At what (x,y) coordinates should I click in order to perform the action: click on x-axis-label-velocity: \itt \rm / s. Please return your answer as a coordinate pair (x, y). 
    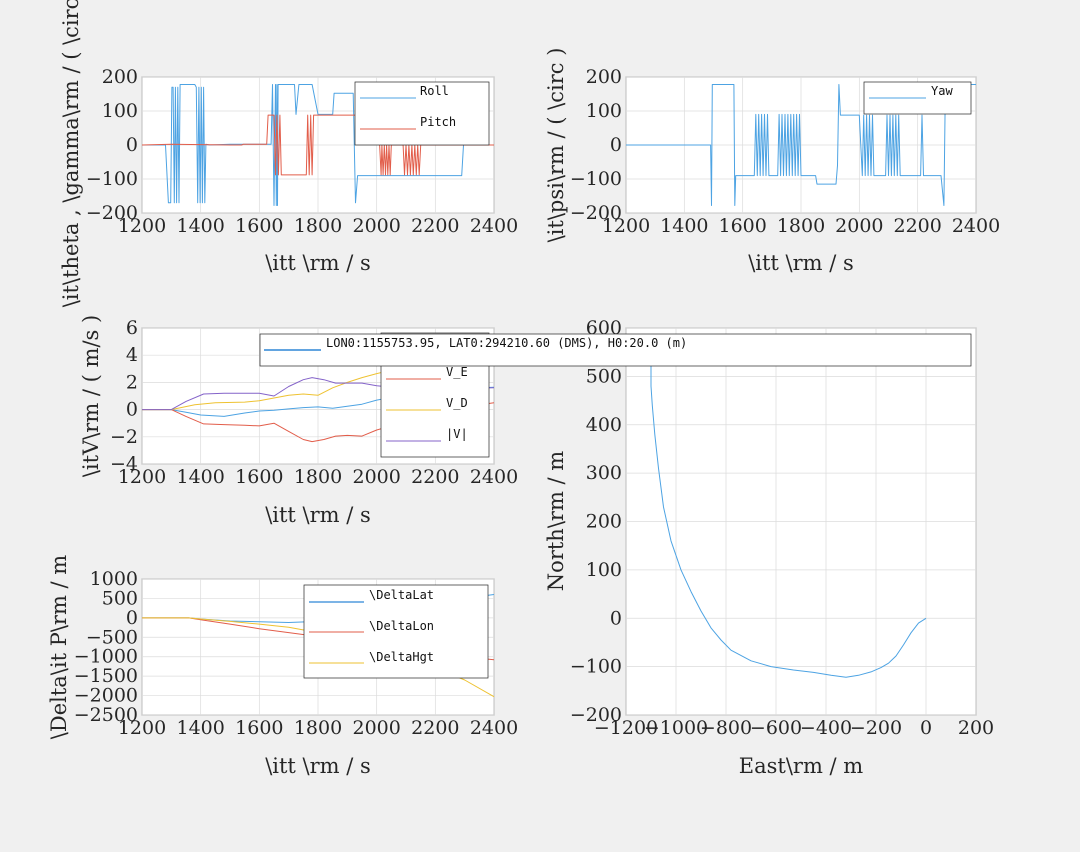
    Looking at the image, I should click on (318, 515).